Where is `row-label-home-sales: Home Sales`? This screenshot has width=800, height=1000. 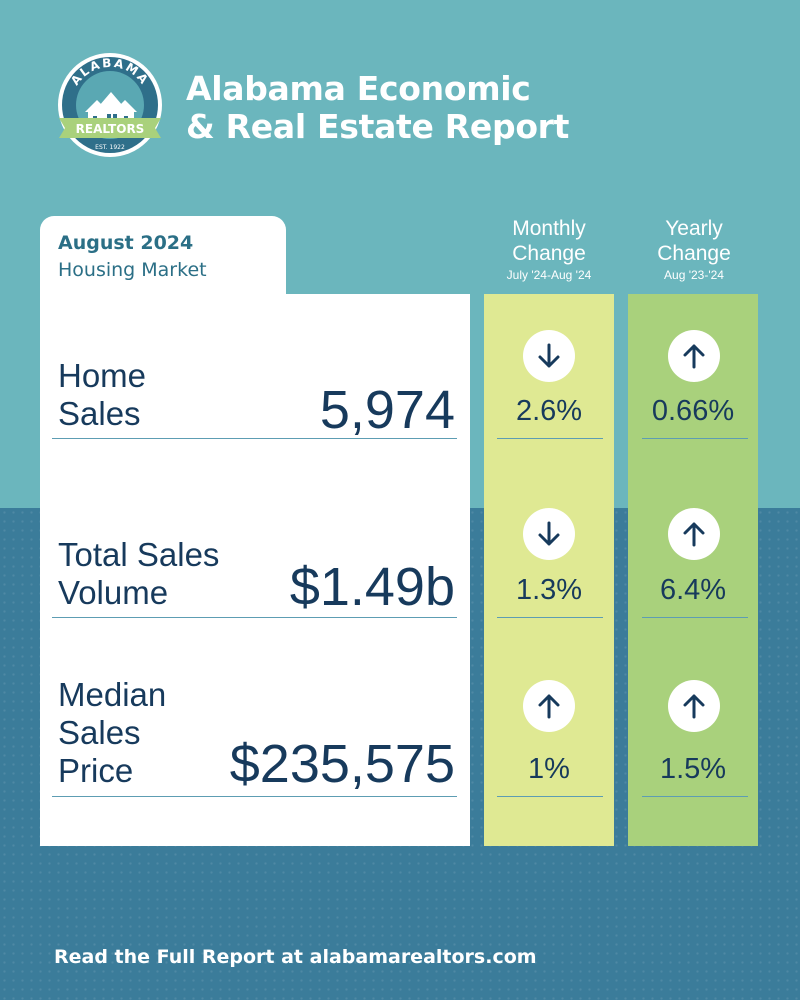
row-label-home-sales: Home Sales is located at coordinates (102, 395).